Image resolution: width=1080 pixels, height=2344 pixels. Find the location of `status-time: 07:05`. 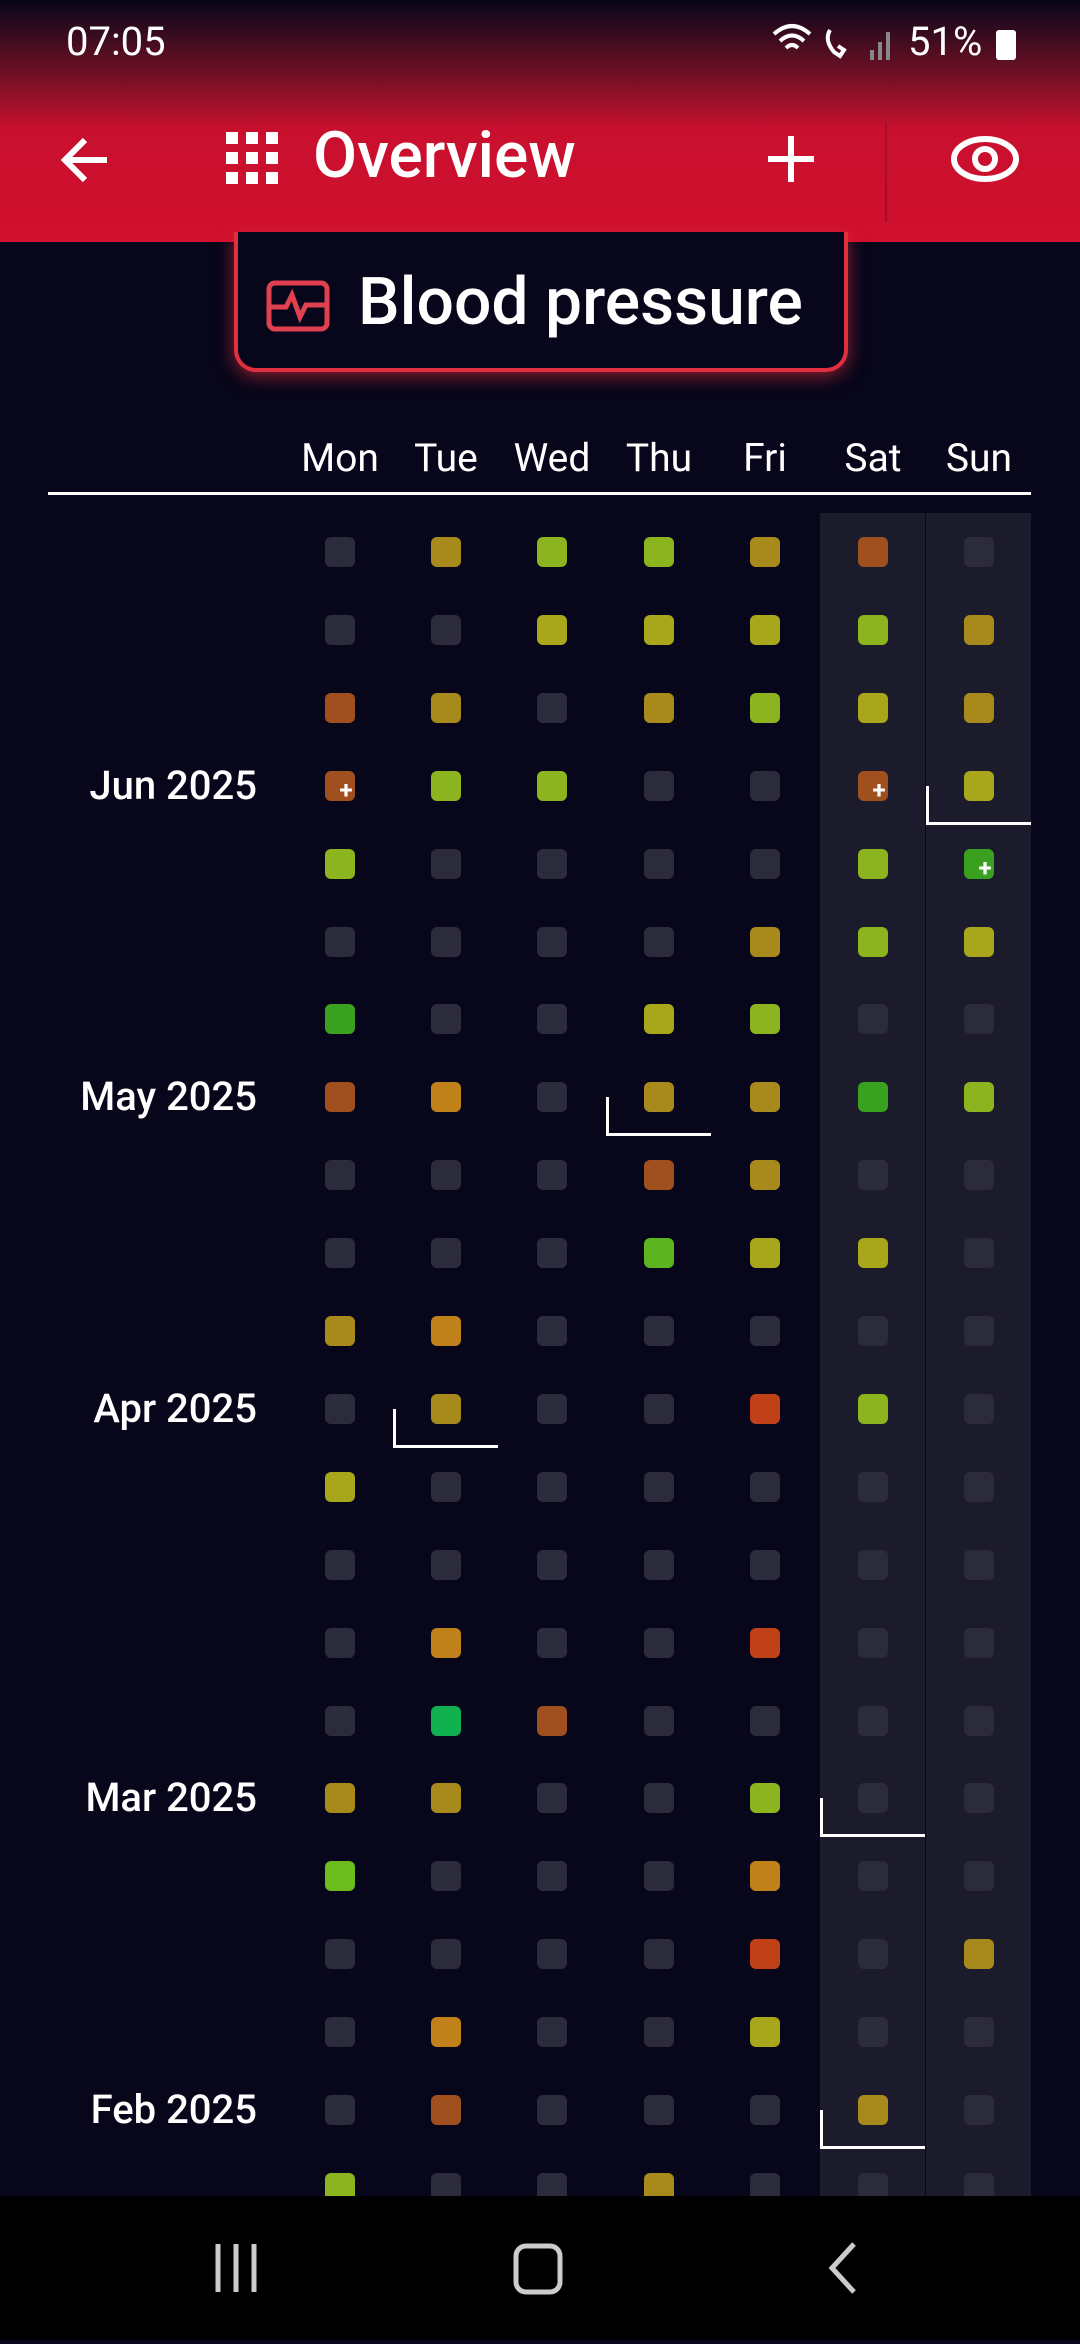

status-time: 07:05 is located at coordinates (116, 41).